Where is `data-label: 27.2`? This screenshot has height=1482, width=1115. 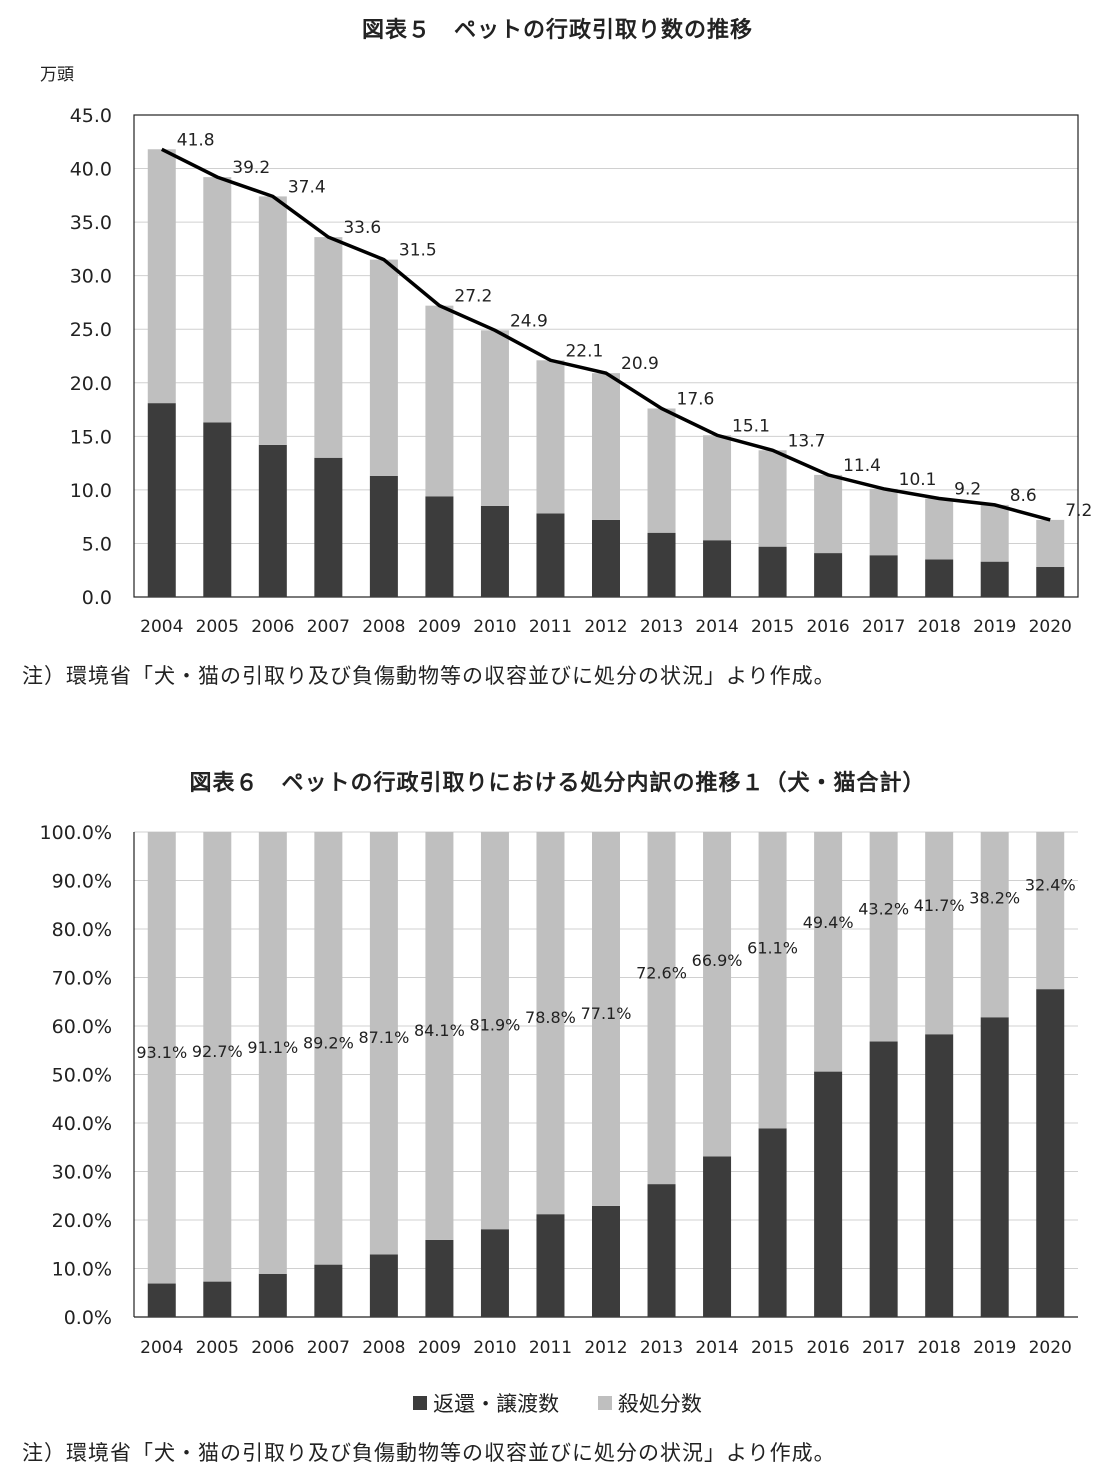
data-label: 27.2 is located at coordinates (473, 297).